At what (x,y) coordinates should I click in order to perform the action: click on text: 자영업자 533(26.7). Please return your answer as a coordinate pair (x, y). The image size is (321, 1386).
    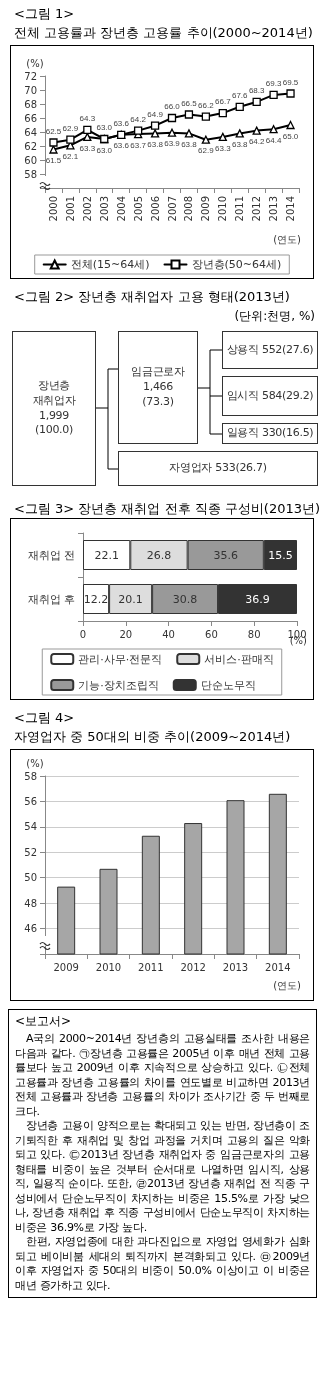
    Looking at the image, I should click on (218, 468).